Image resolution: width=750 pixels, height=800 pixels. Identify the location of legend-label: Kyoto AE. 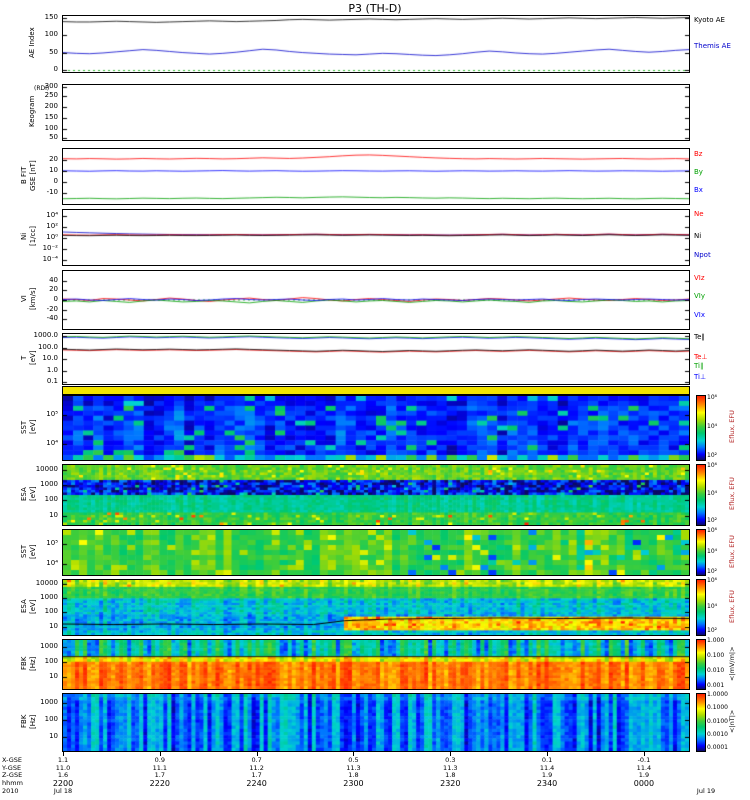
(709, 19).